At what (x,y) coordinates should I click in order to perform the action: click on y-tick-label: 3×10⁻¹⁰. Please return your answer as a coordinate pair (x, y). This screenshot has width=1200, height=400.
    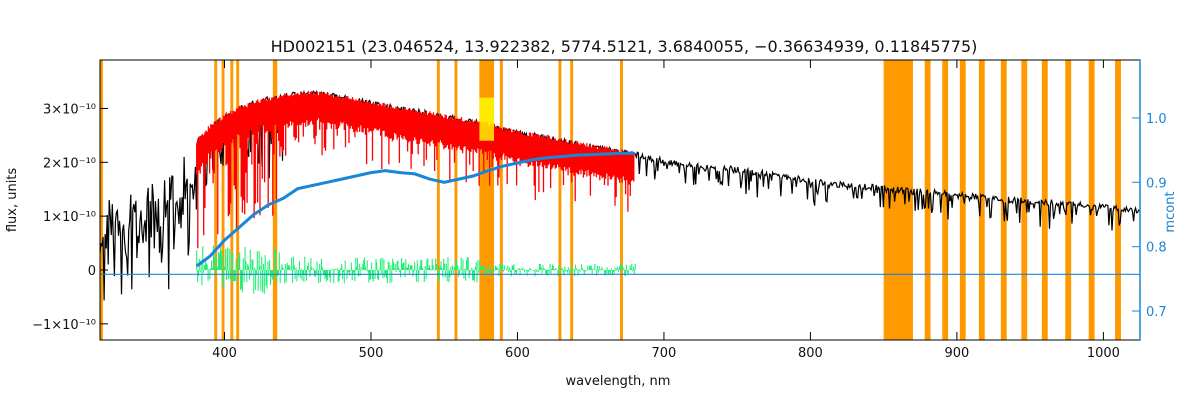
    Looking at the image, I should click on (69, 109).